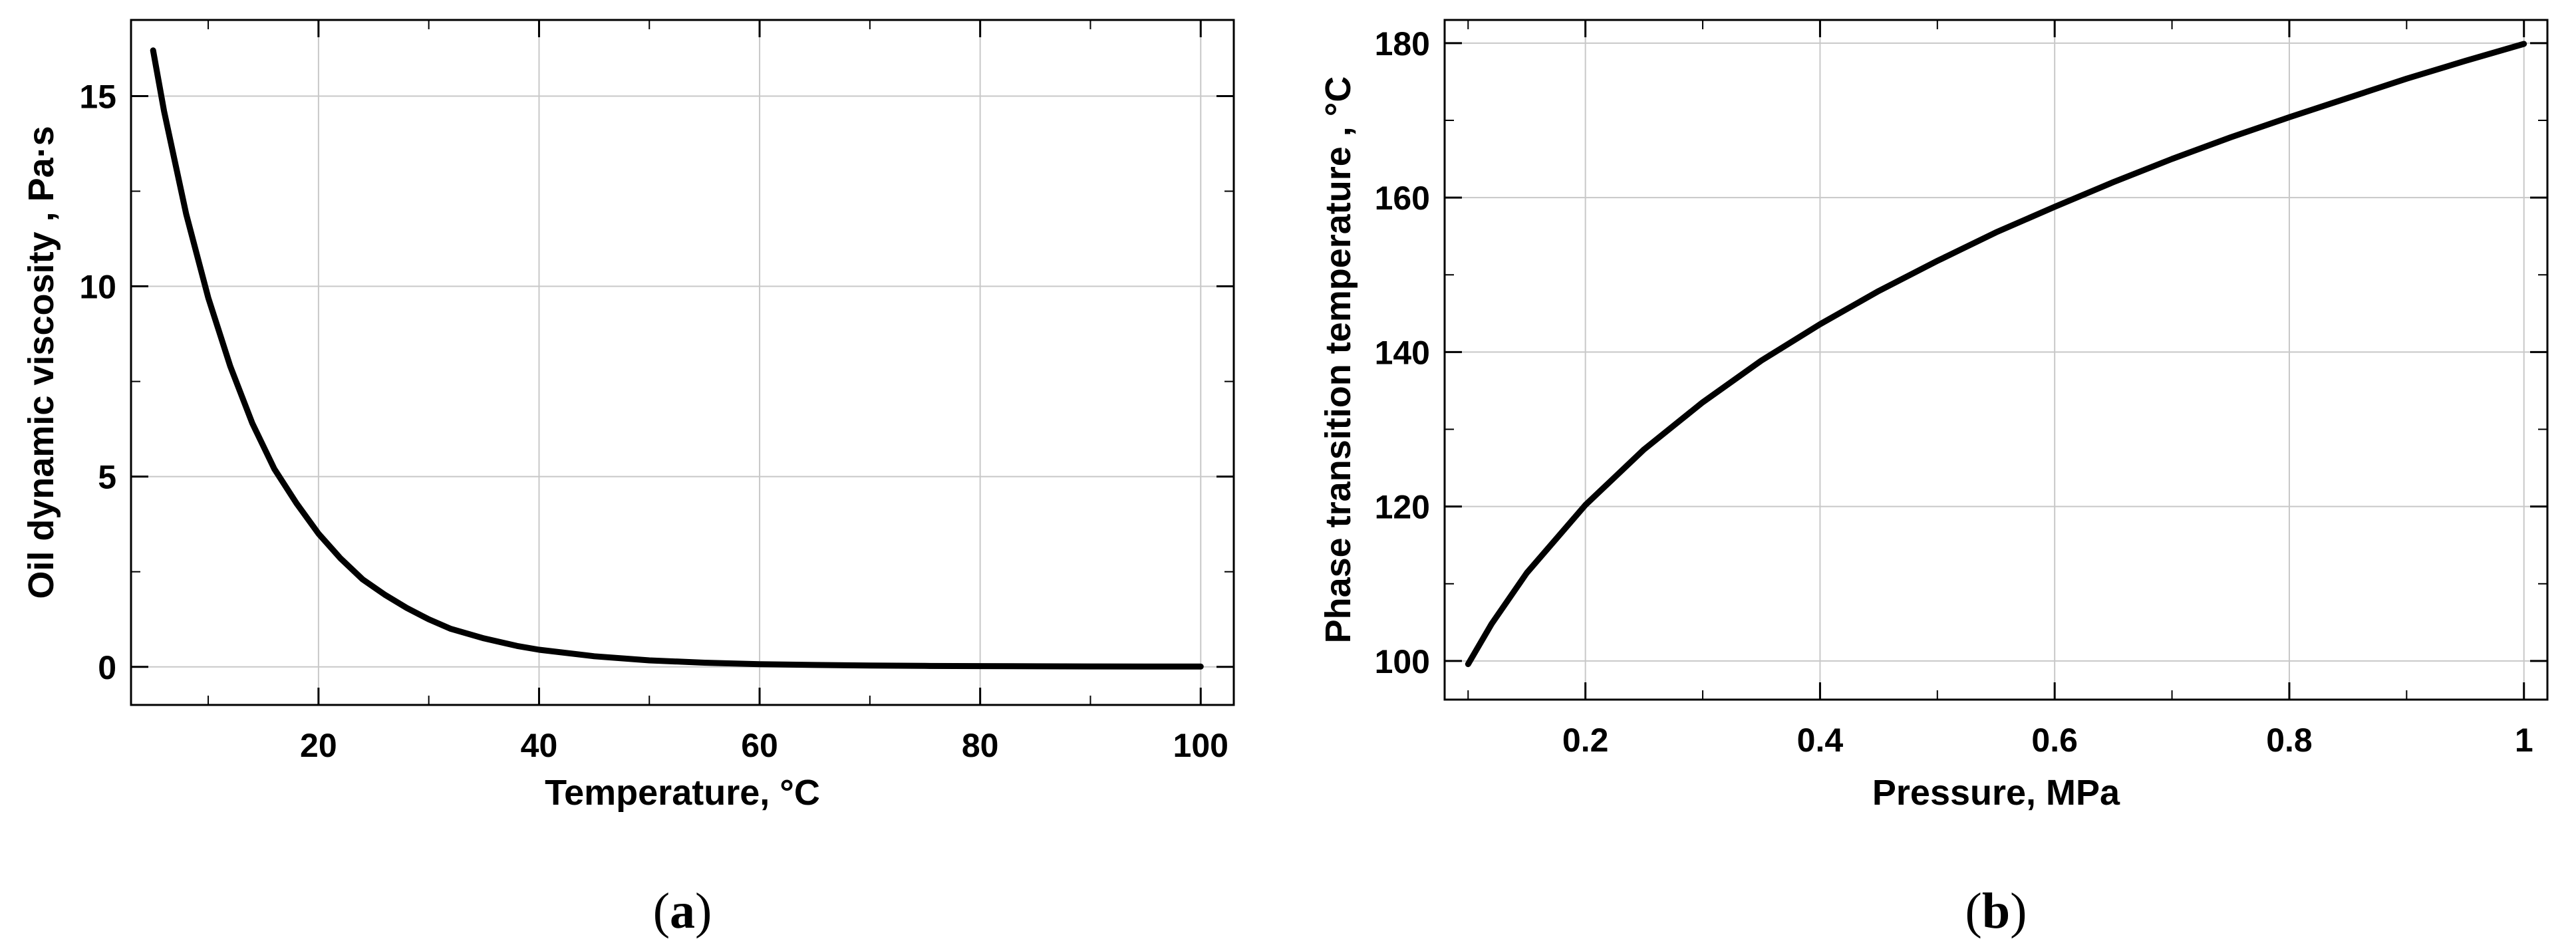 The image size is (2576, 949). Describe the element at coordinates (1996, 911) in the screenshot. I see `panel-label: (b)` at that location.